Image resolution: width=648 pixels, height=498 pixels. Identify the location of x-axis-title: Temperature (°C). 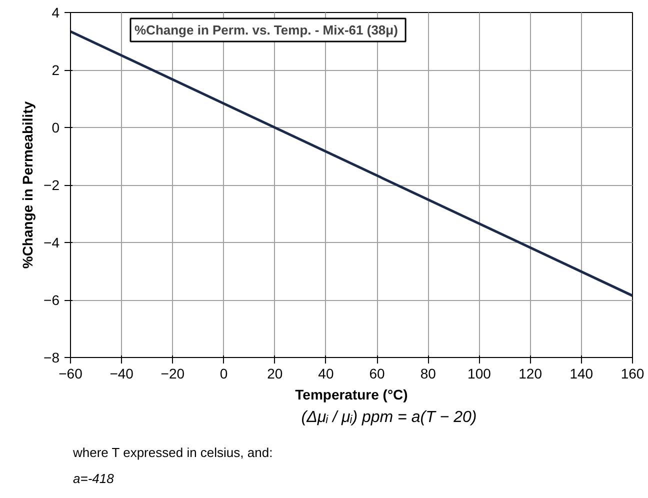
(351, 394).